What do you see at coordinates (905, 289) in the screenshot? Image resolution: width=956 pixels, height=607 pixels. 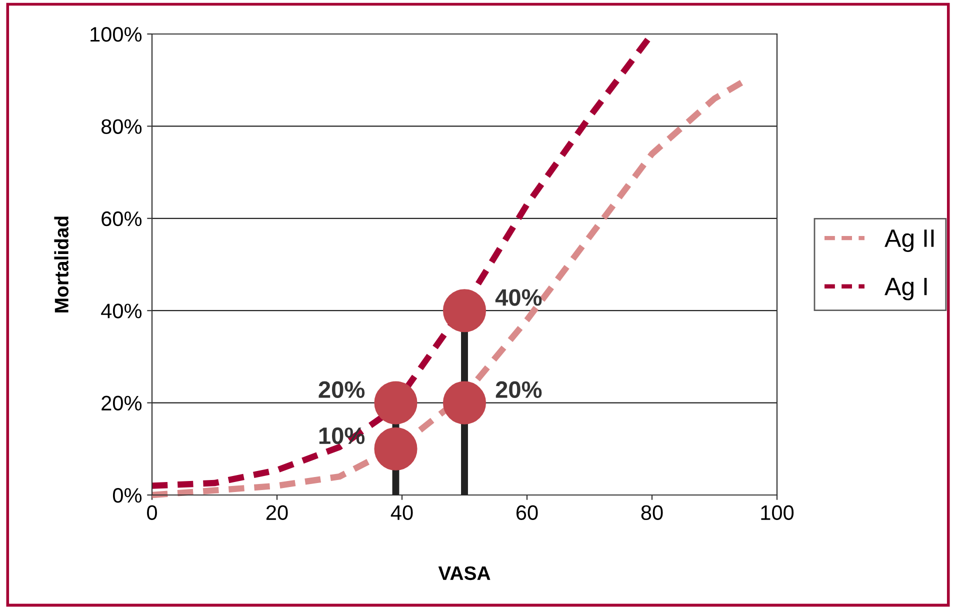 I see `legend-label: Ag I` at bounding box center [905, 289].